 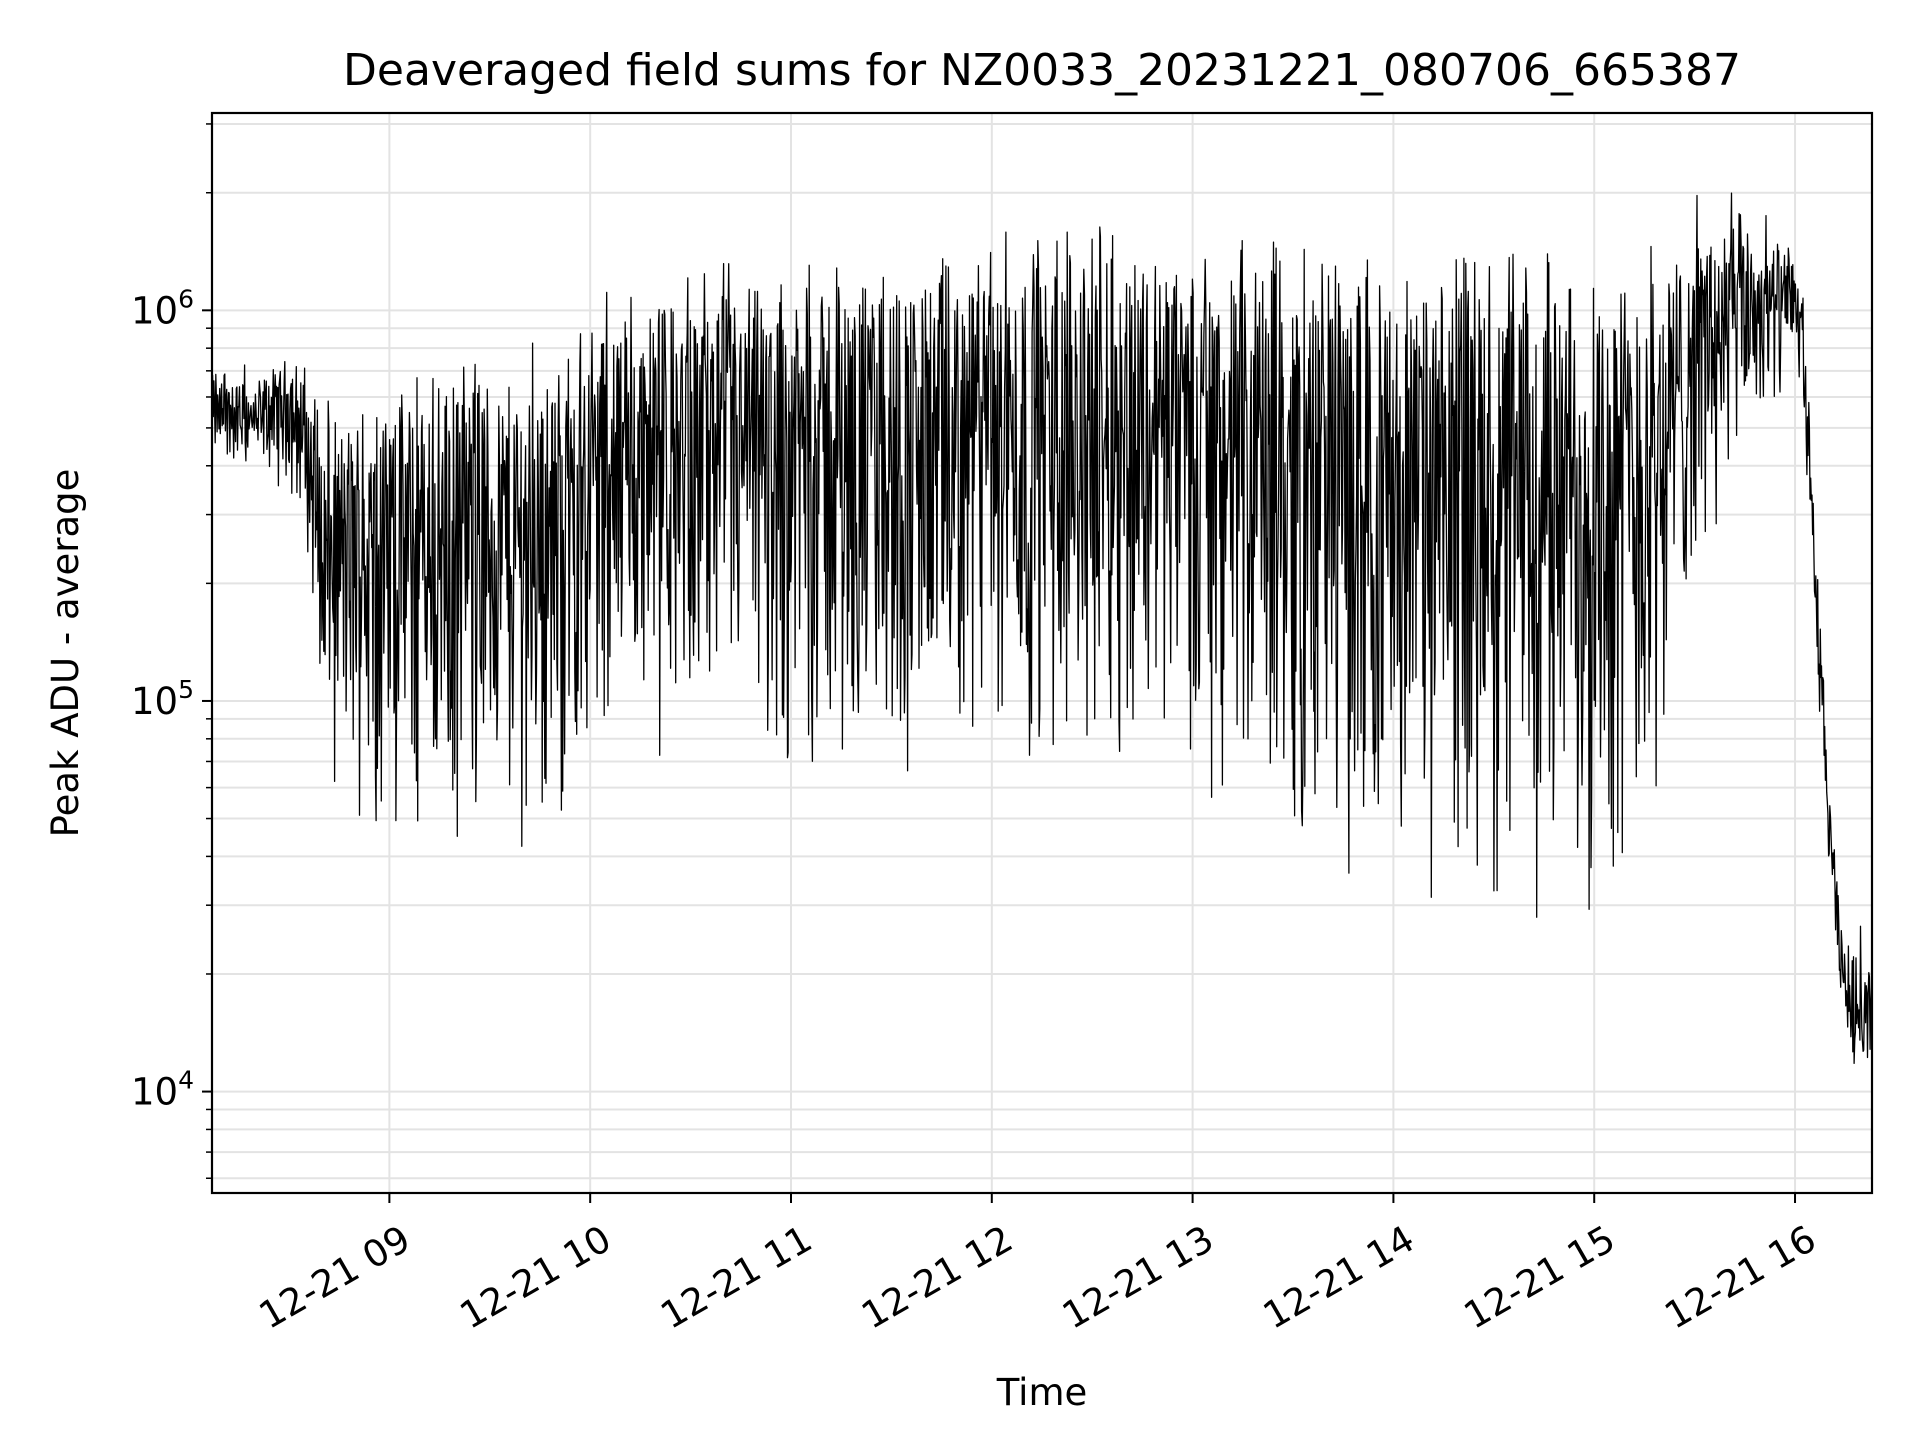 I want to click on y-tick-label: 10⁵, so click(x=162, y=699).